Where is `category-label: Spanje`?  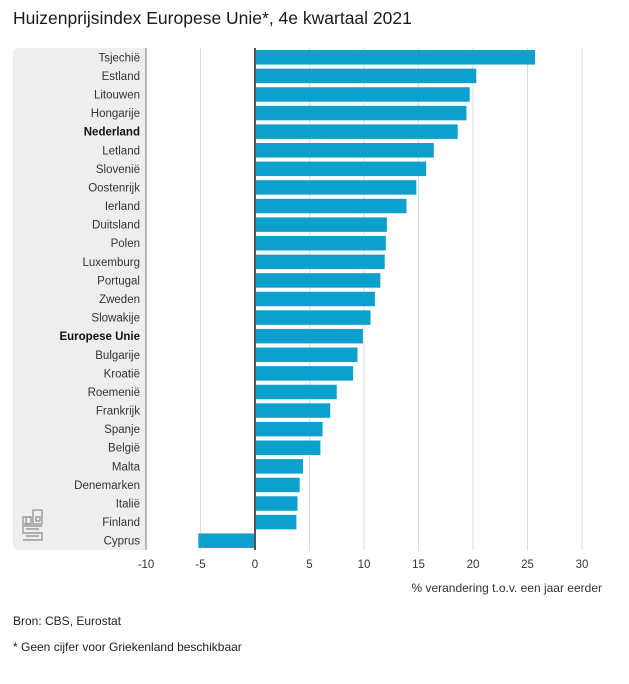
category-label: Spanje is located at coordinates (122, 430).